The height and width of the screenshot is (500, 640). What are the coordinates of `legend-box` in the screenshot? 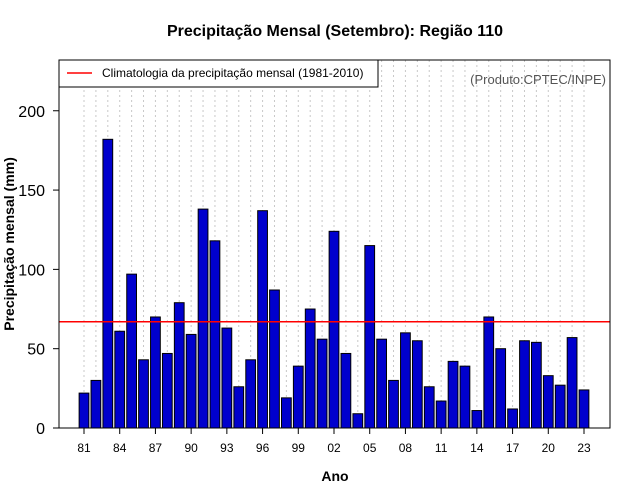 It's located at (218, 73).